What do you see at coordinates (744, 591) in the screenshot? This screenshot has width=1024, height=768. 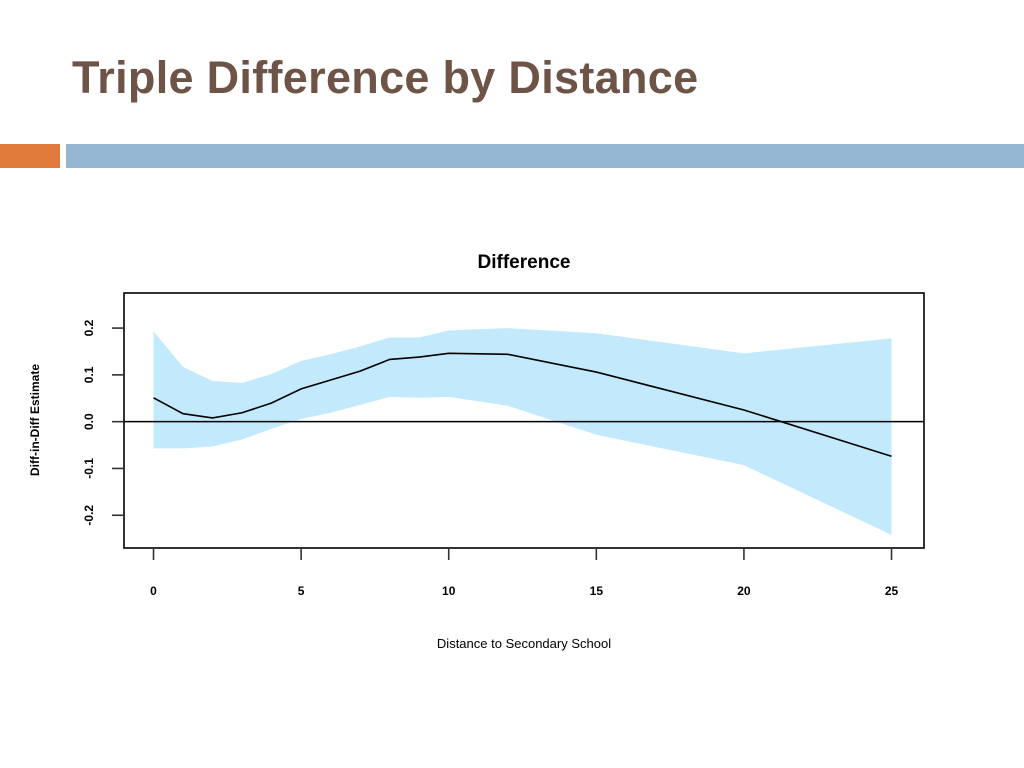 I see `x-tick-label: 20` at bounding box center [744, 591].